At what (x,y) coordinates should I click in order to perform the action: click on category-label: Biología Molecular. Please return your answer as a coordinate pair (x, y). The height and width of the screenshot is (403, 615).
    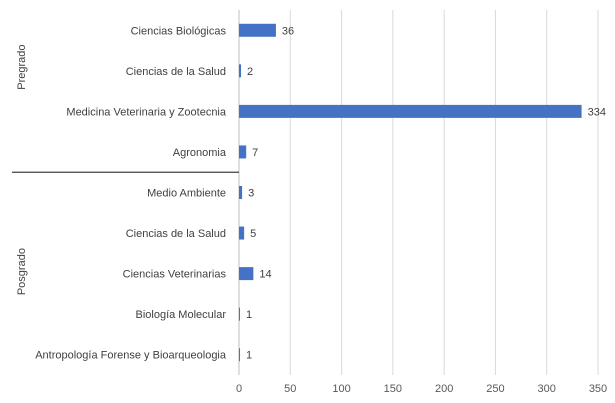
    Looking at the image, I should click on (181, 315).